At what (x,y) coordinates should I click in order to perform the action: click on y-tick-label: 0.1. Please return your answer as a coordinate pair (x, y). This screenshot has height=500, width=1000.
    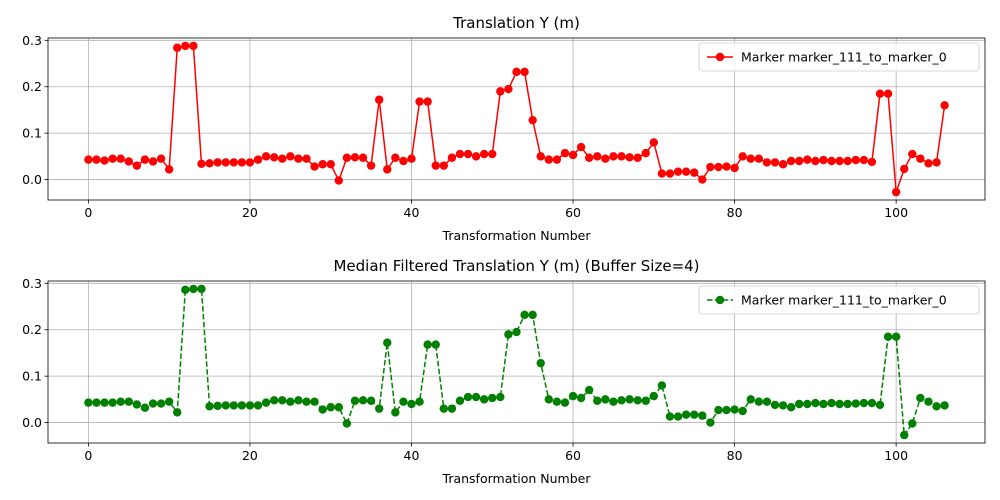
    Looking at the image, I should click on (32, 376).